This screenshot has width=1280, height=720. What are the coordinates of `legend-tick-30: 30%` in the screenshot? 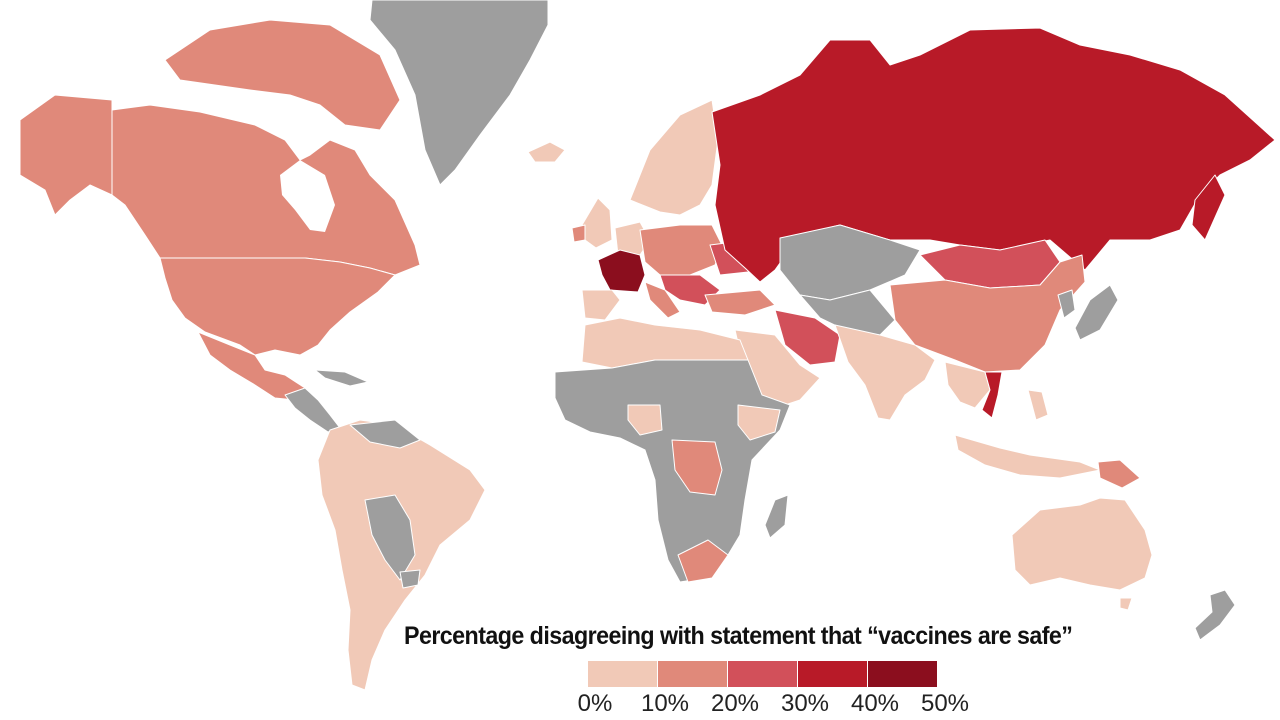 It's located at (805, 703).